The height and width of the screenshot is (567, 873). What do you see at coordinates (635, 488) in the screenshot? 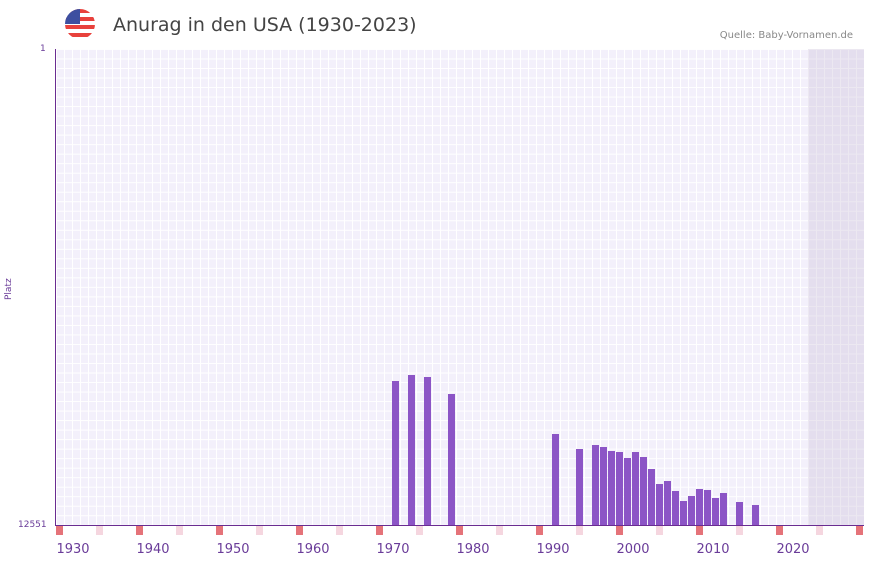
I see `bar-2000` at bounding box center [635, 488].